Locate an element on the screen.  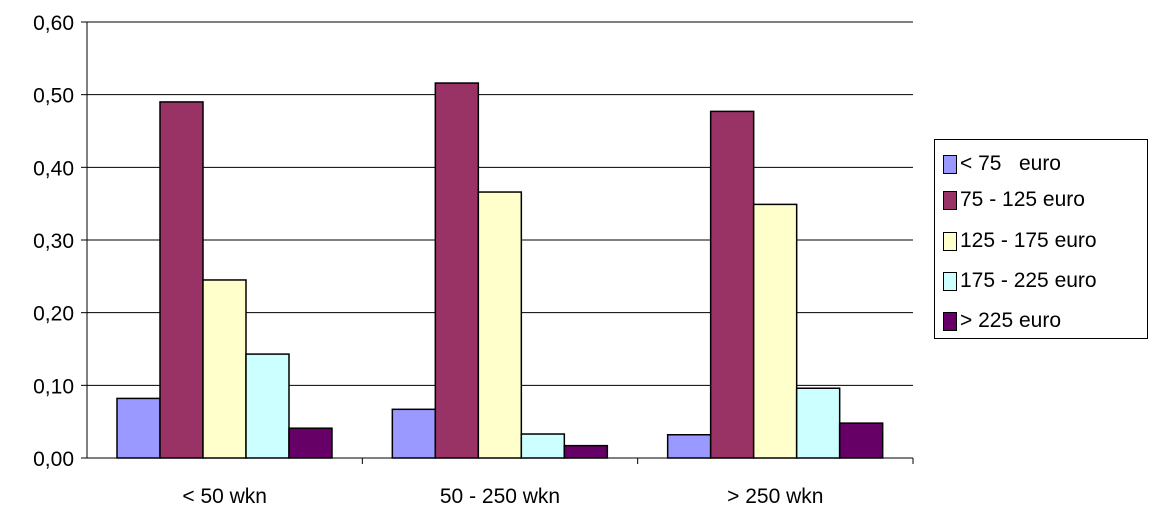
y-tick-label: 0,30 is located at coordinates (53, 241).